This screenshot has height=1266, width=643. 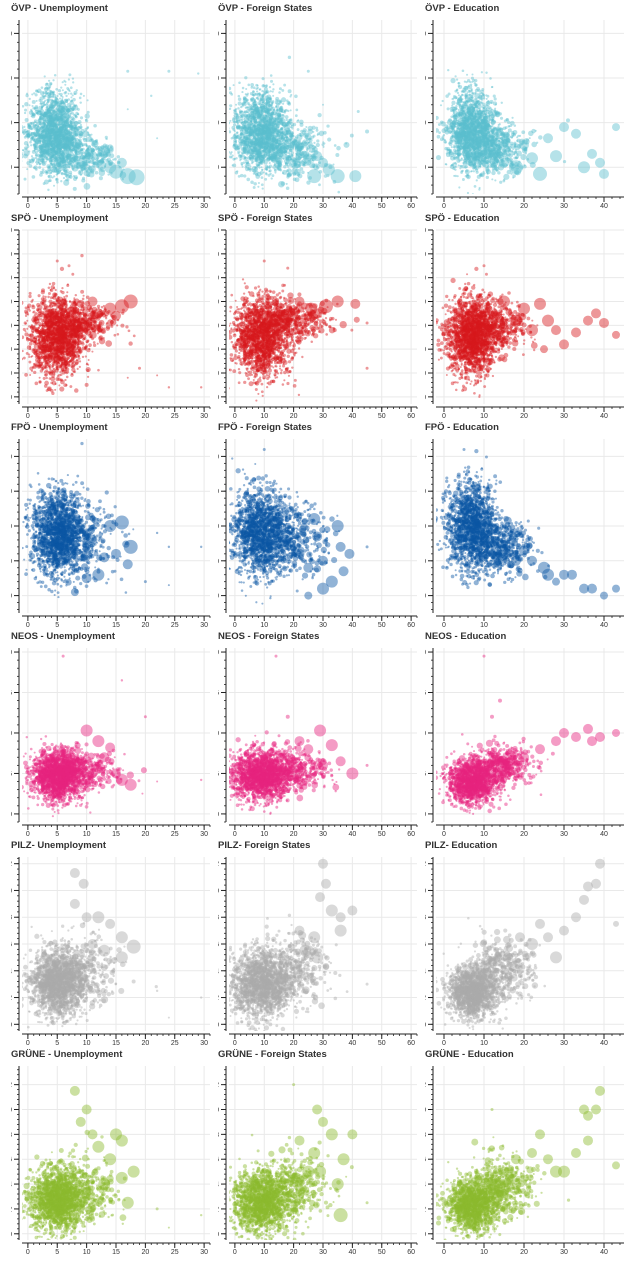 What do you see at coordinates (323, 206) in the screenshot?
I see `x-tick-label: 30` at bounding box center [323, 206].